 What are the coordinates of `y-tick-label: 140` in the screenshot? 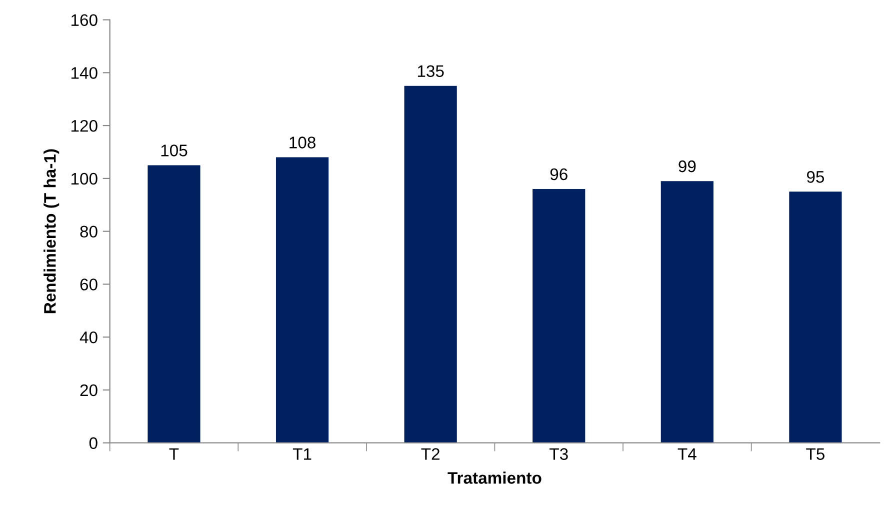 It's located at (85, 73).